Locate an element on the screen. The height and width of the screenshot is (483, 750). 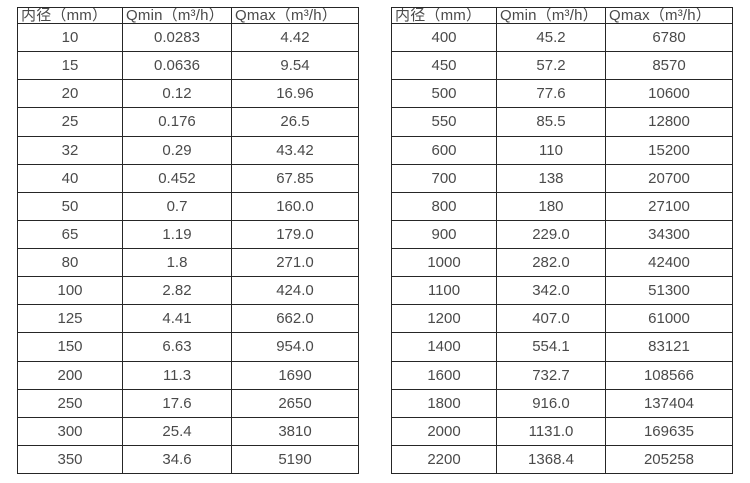
table-row: 15 0.0636 9.54 is located at coordinates (188, 66).